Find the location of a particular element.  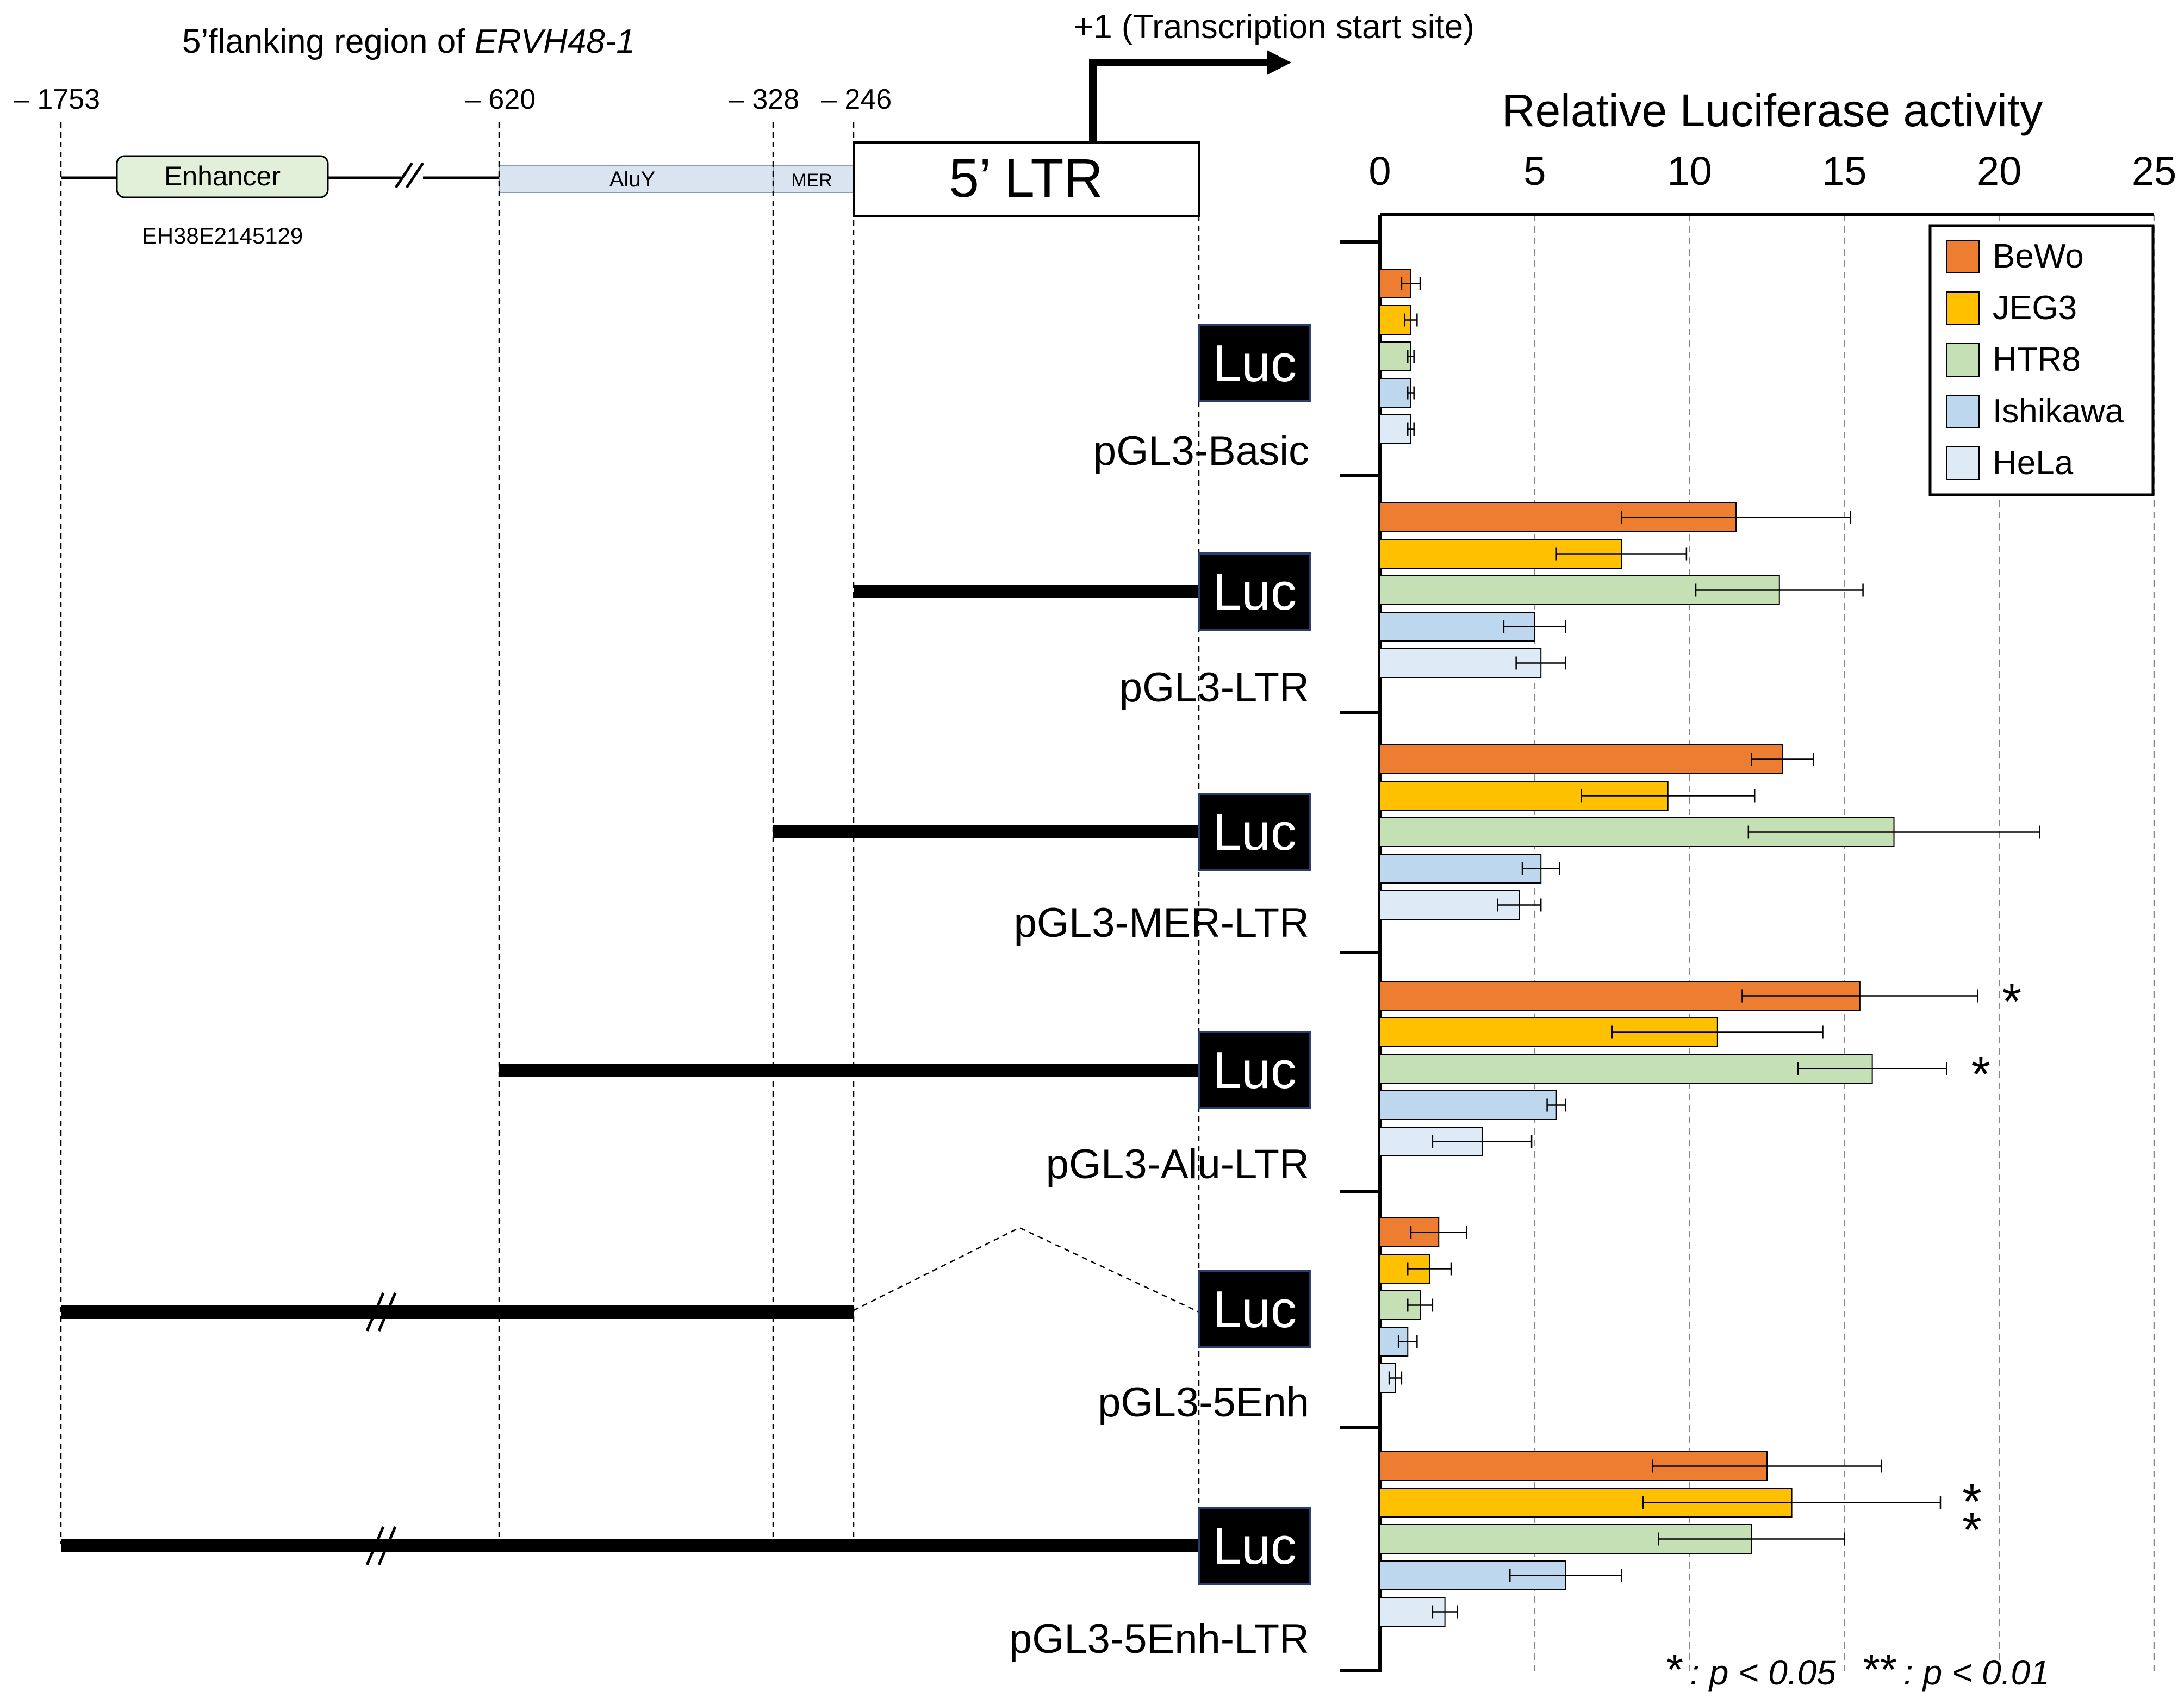

construct-label: pGL3-5Enh is located at coordinates (1203, 1403).